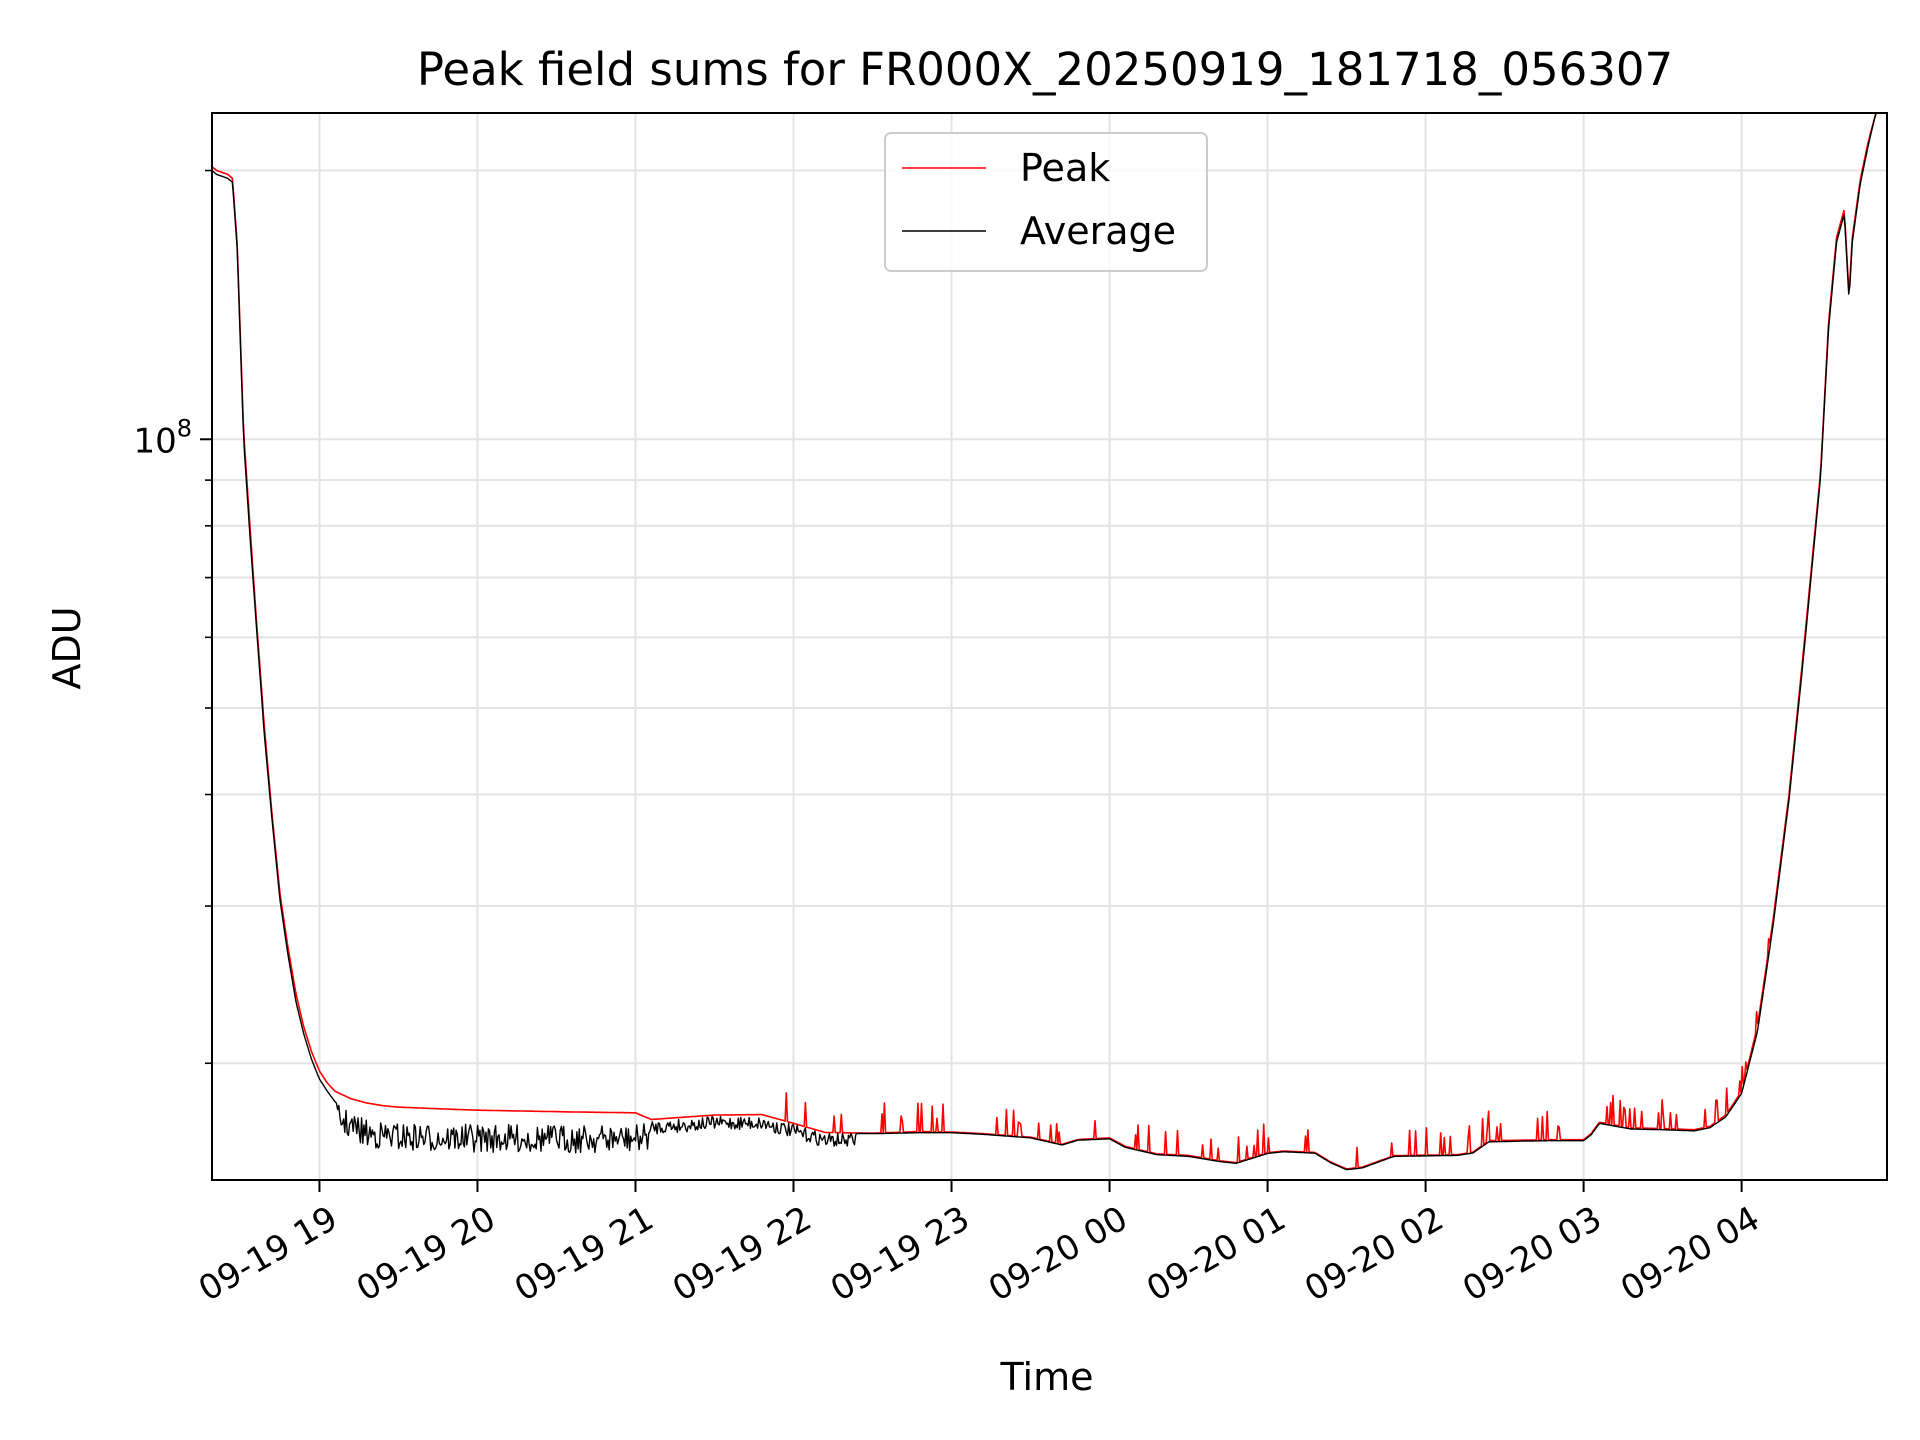 Image resolution: width=1920 pixels, height=1440 pixels. What do you see at coordinates (1098, 231) in the screenshot?
I see `legend-average-label: Average` at bounding box center [1098, 231].